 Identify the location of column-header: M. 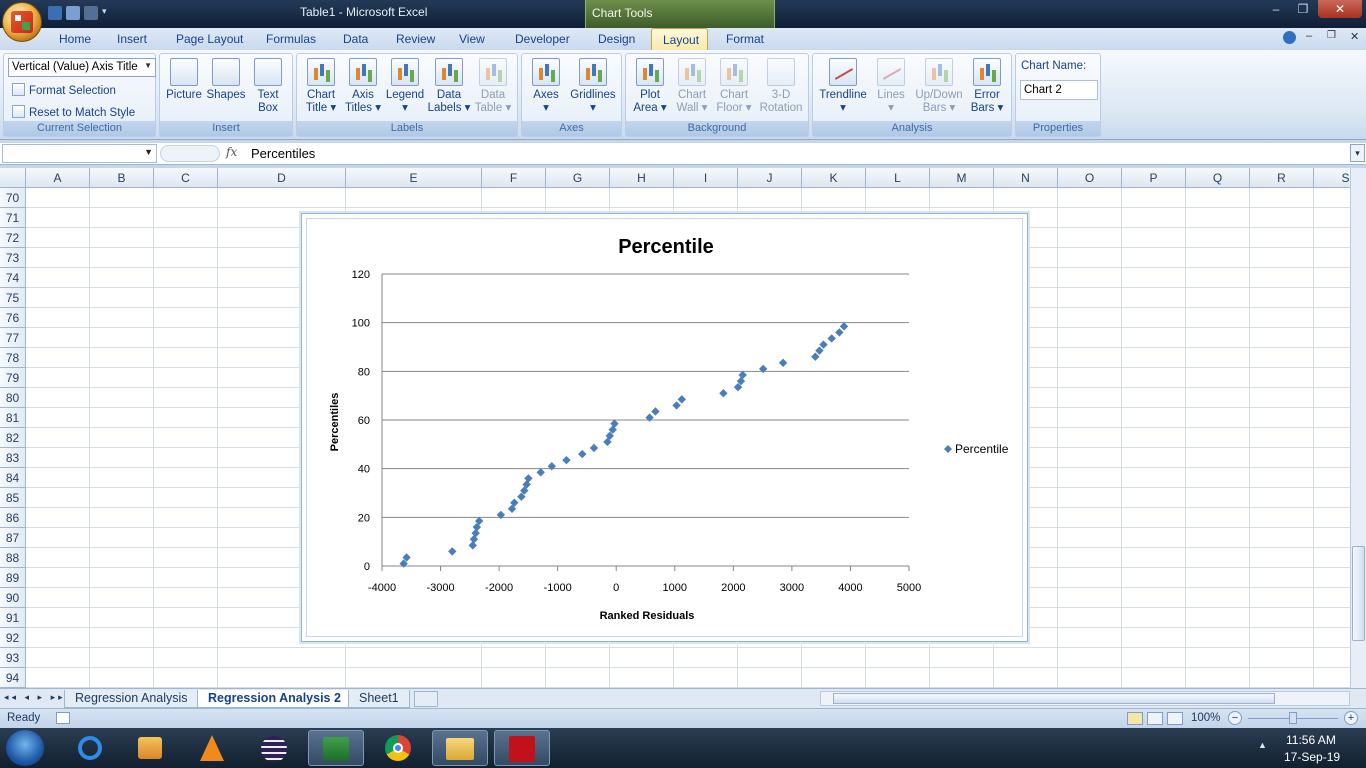
(962, 178).